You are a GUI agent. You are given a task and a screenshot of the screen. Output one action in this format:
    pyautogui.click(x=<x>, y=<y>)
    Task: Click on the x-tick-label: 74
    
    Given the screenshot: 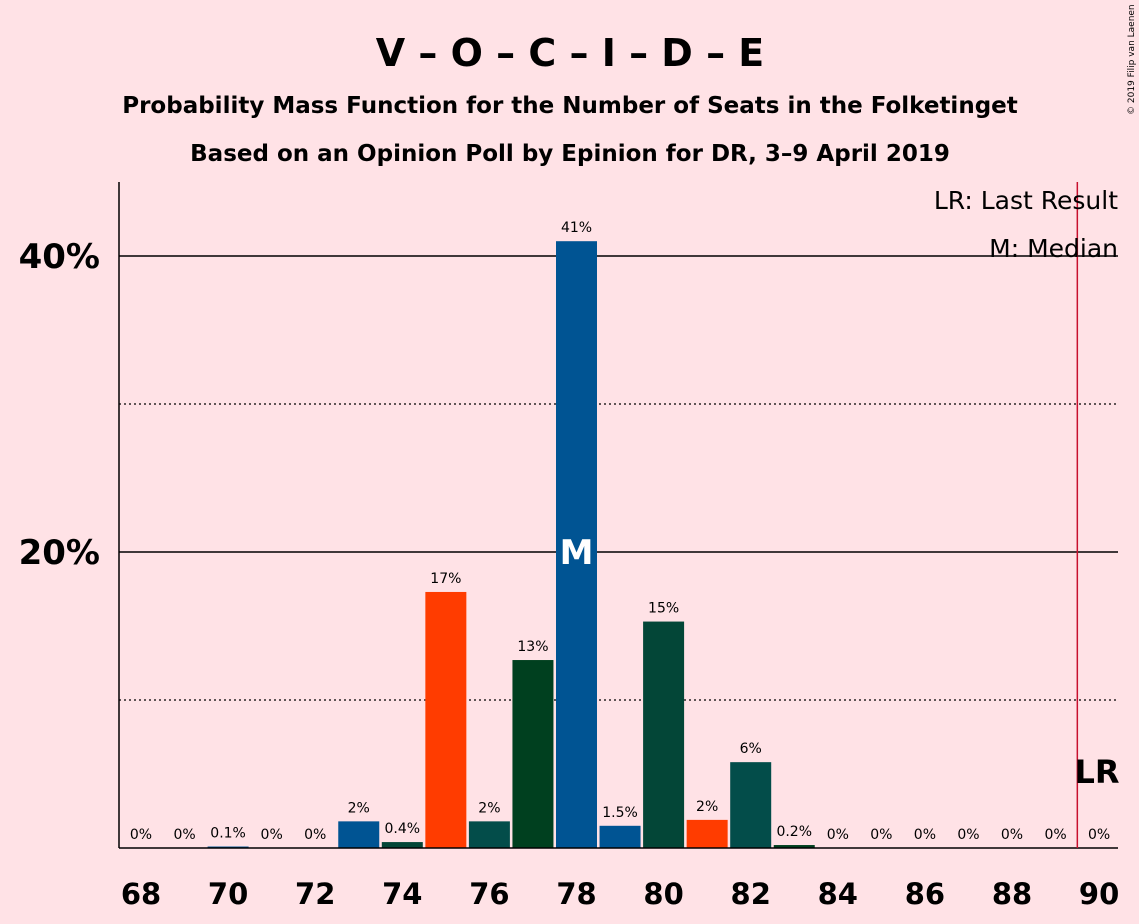 What is the action you would take?
    pyautogui.click(x=402, y=894)
    